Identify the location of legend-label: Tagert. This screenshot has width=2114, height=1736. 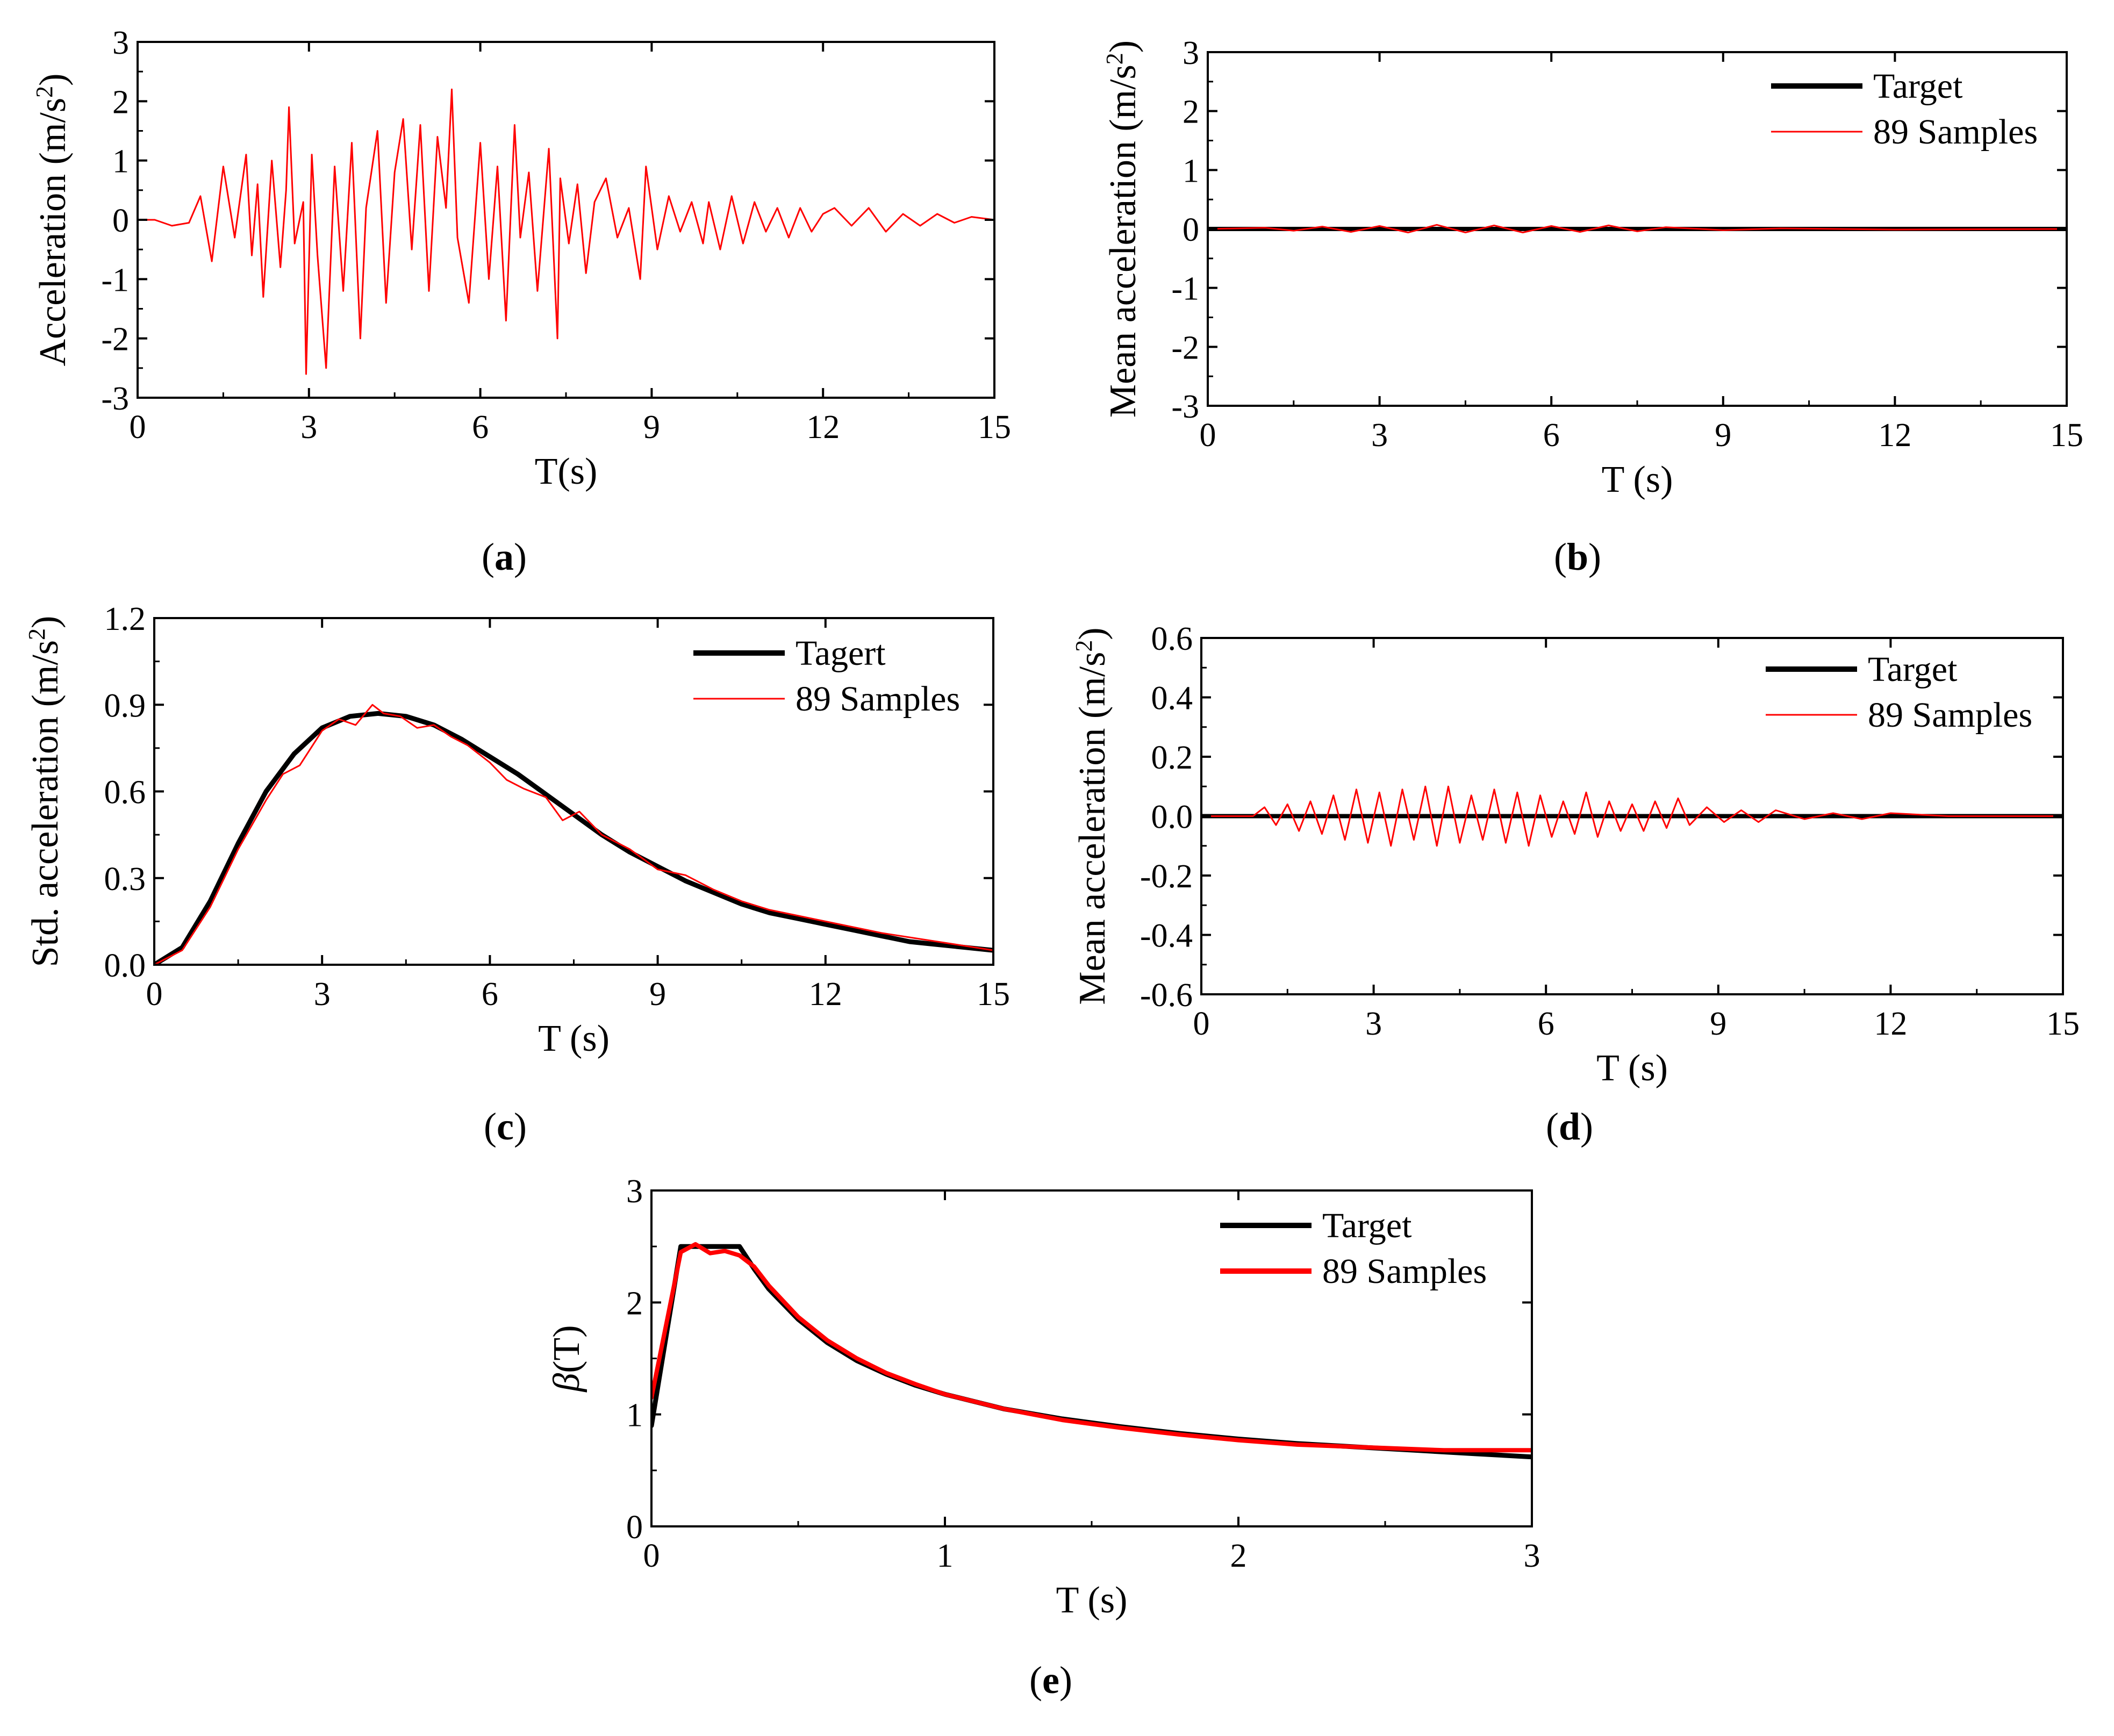
(841, 653).